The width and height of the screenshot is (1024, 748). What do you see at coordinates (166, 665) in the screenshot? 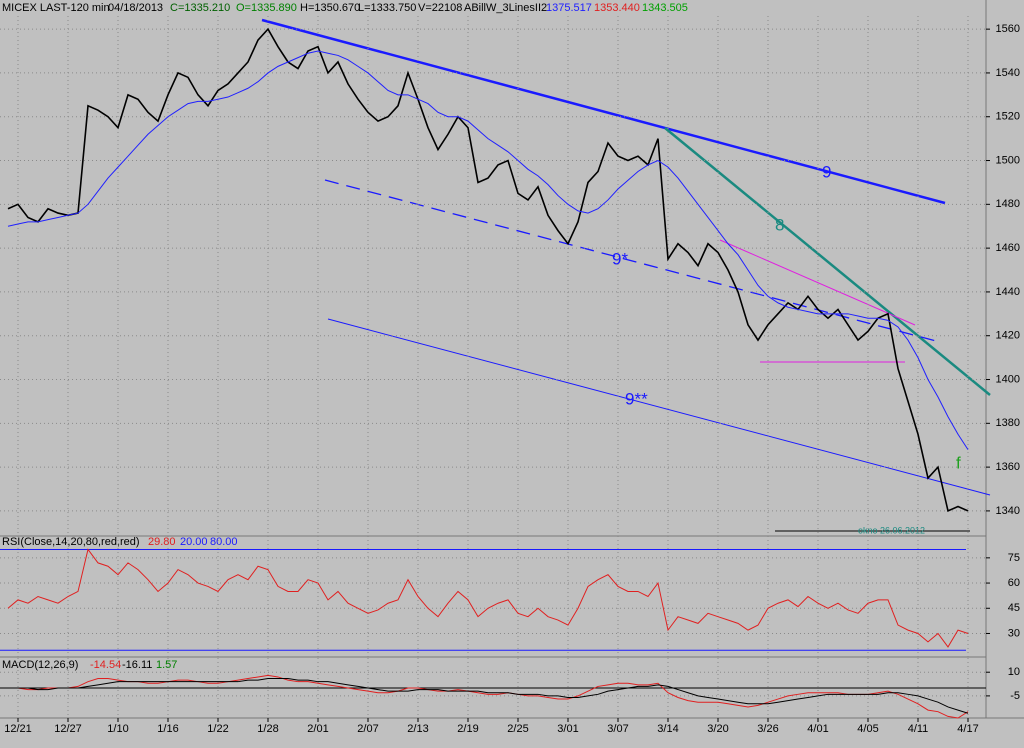
I see `readout: 1.57` at bounding box center [166, 665].